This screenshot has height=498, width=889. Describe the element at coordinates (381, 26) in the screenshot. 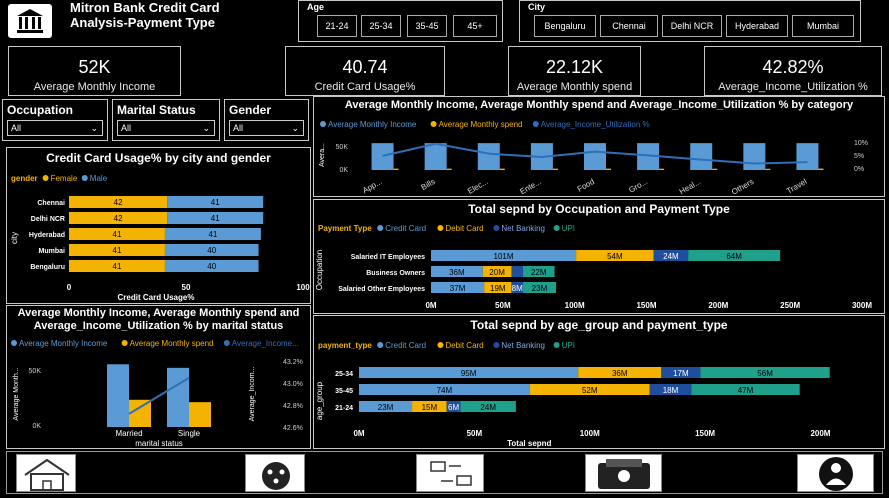

I see `age-option-25-34: 25-34` at that location.